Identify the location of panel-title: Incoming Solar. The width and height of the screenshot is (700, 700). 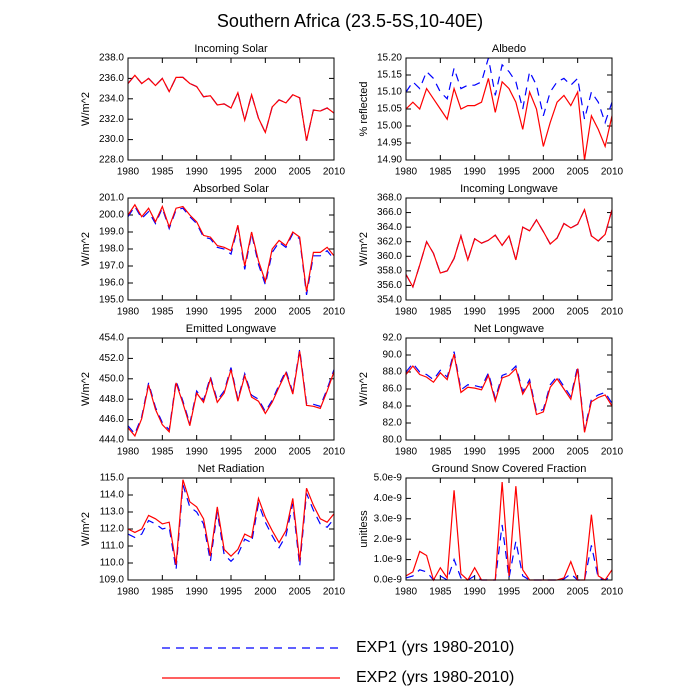
(231, 49).